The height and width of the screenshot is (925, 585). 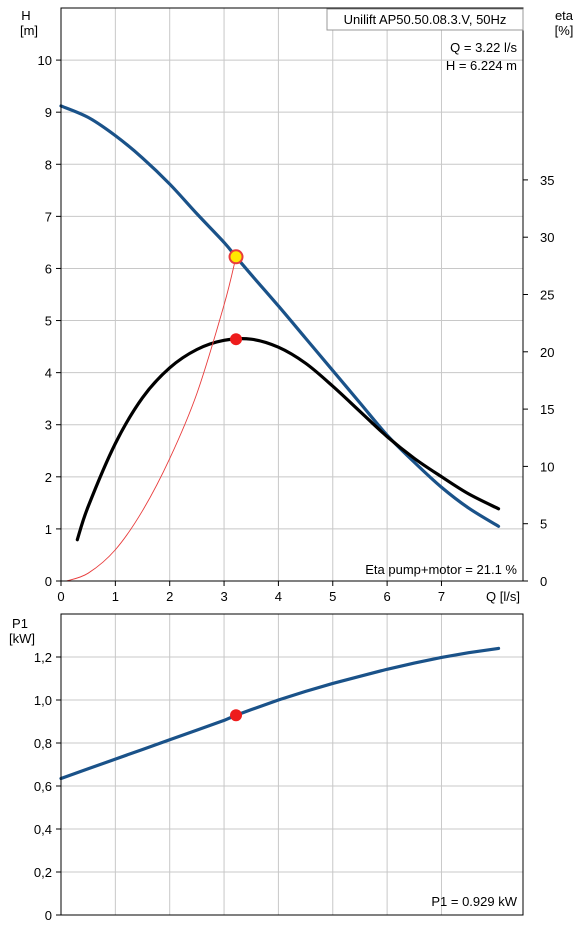 I want to click on chart-title: Unilift AP50.50.08.3.V, 50Hz, so click(x=425, y=19).